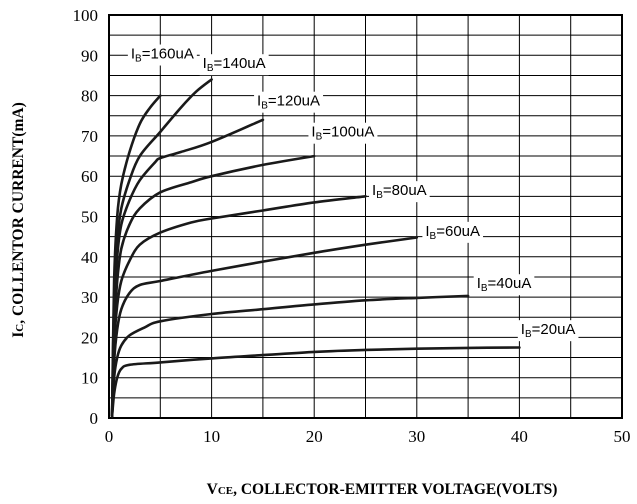 This screenshot has width=637, height=504. I want to click on curve-label: IB=160uA, so click(162, 55).